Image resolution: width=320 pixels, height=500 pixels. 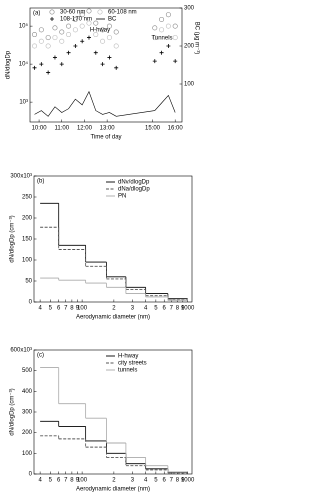 What do you see at coordinates (24, 26) in the screenshot?
I see `y-tick-label: 10⁵` at bounding box center [24, 26].